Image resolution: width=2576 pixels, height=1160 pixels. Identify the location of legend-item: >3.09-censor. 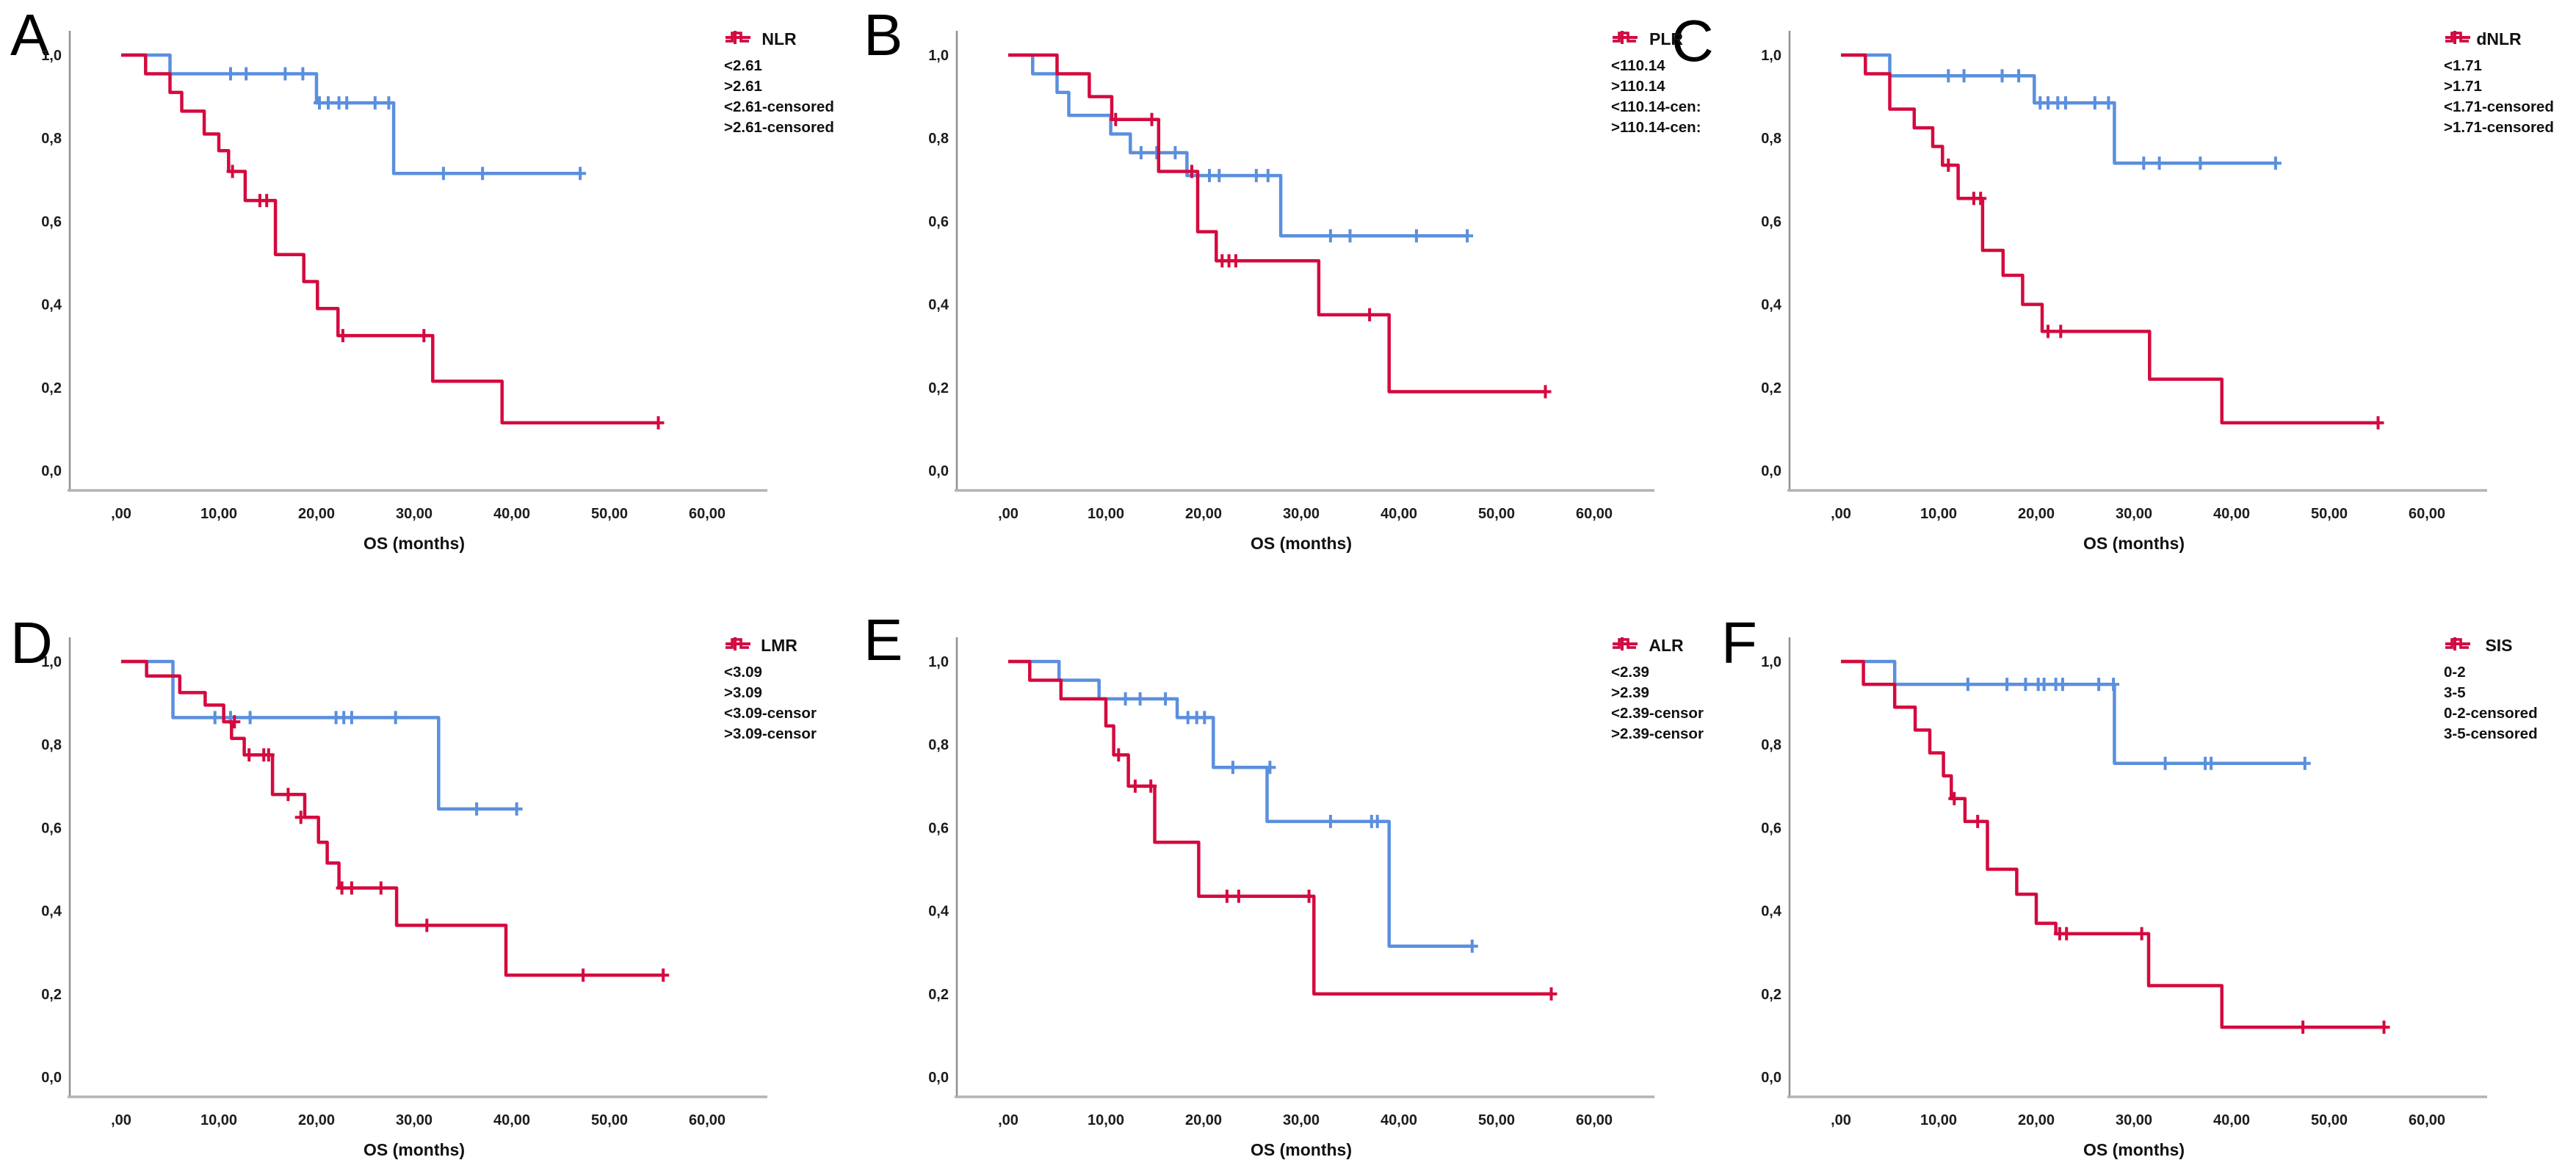
(805, 690).